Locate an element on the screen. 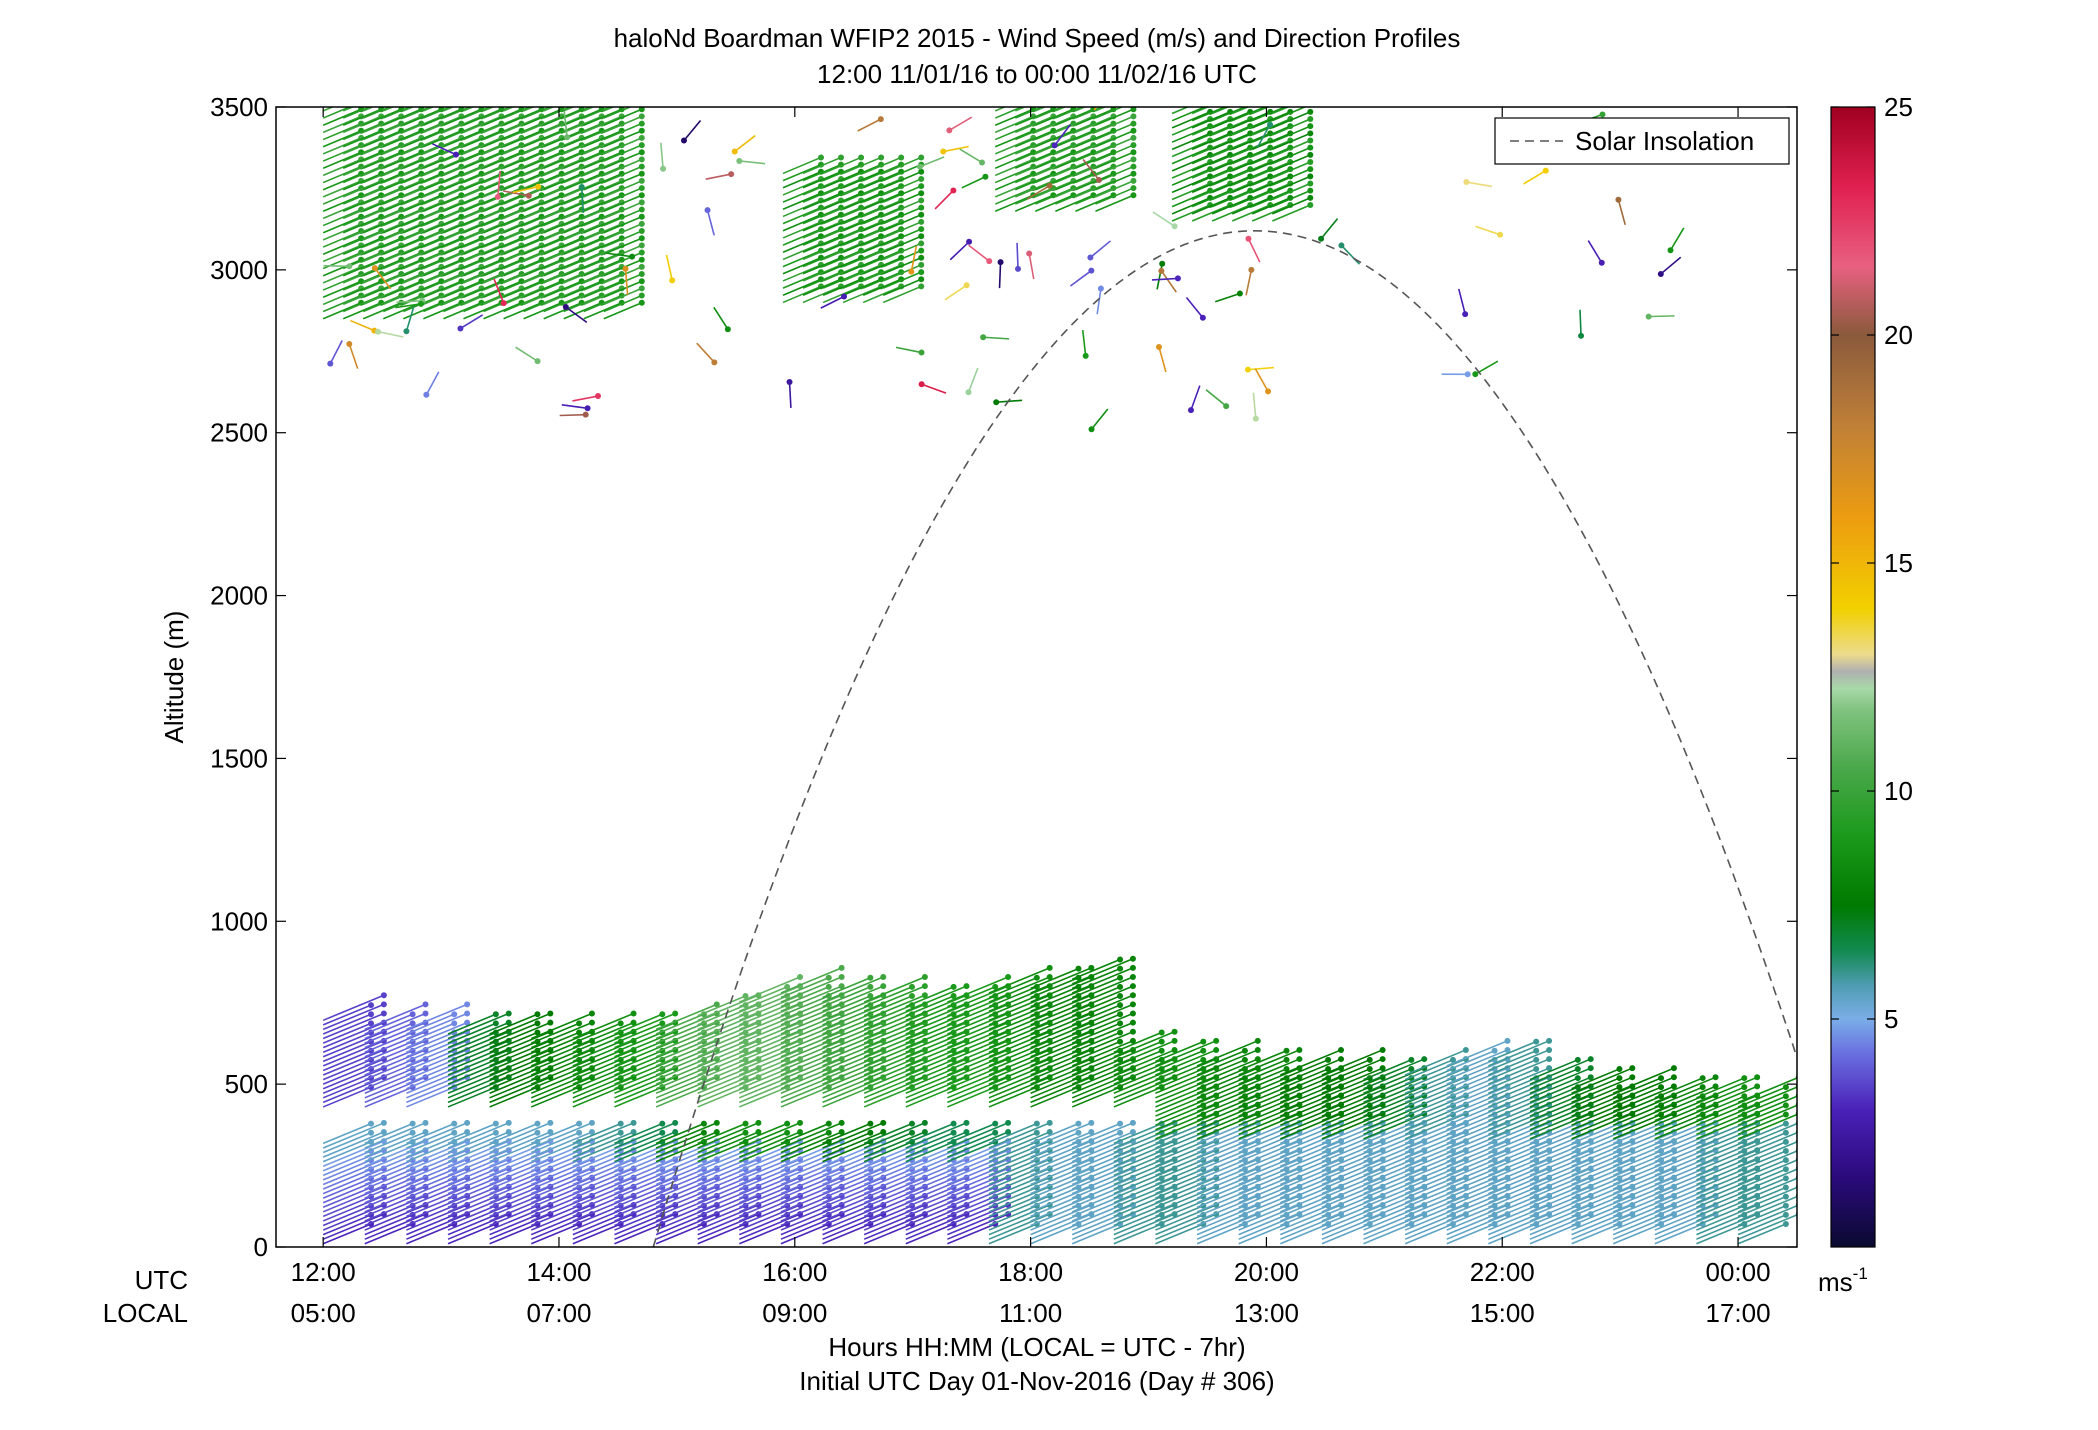  y-tick-label: 3000 is located at coordinates (239, 270).